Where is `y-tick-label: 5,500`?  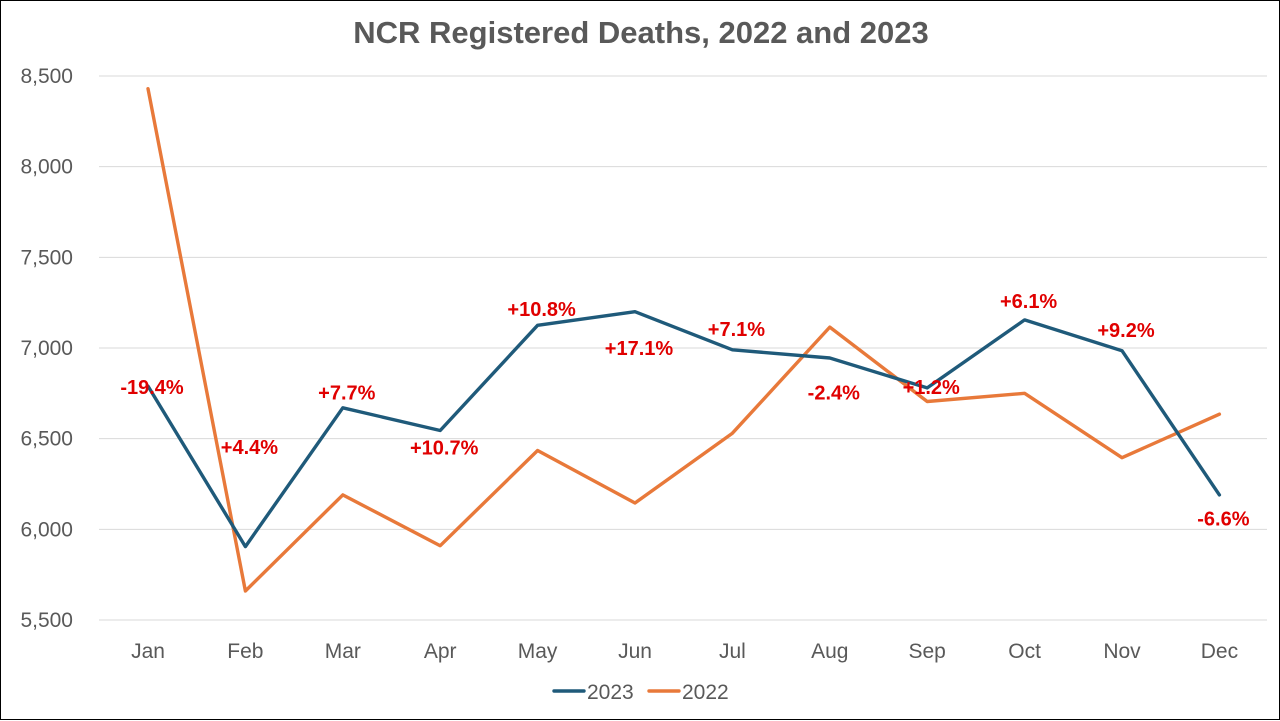 y-tick-label: 5,500 is located at coordinates (46, 620).